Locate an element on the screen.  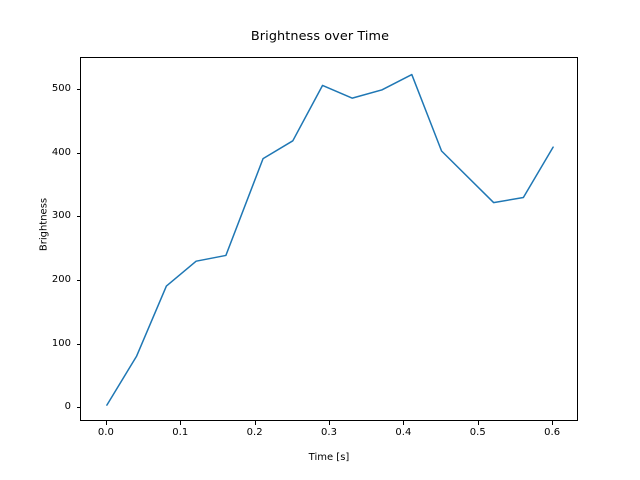
y-axis-label: Brightness is located at coordinates (44, 224).